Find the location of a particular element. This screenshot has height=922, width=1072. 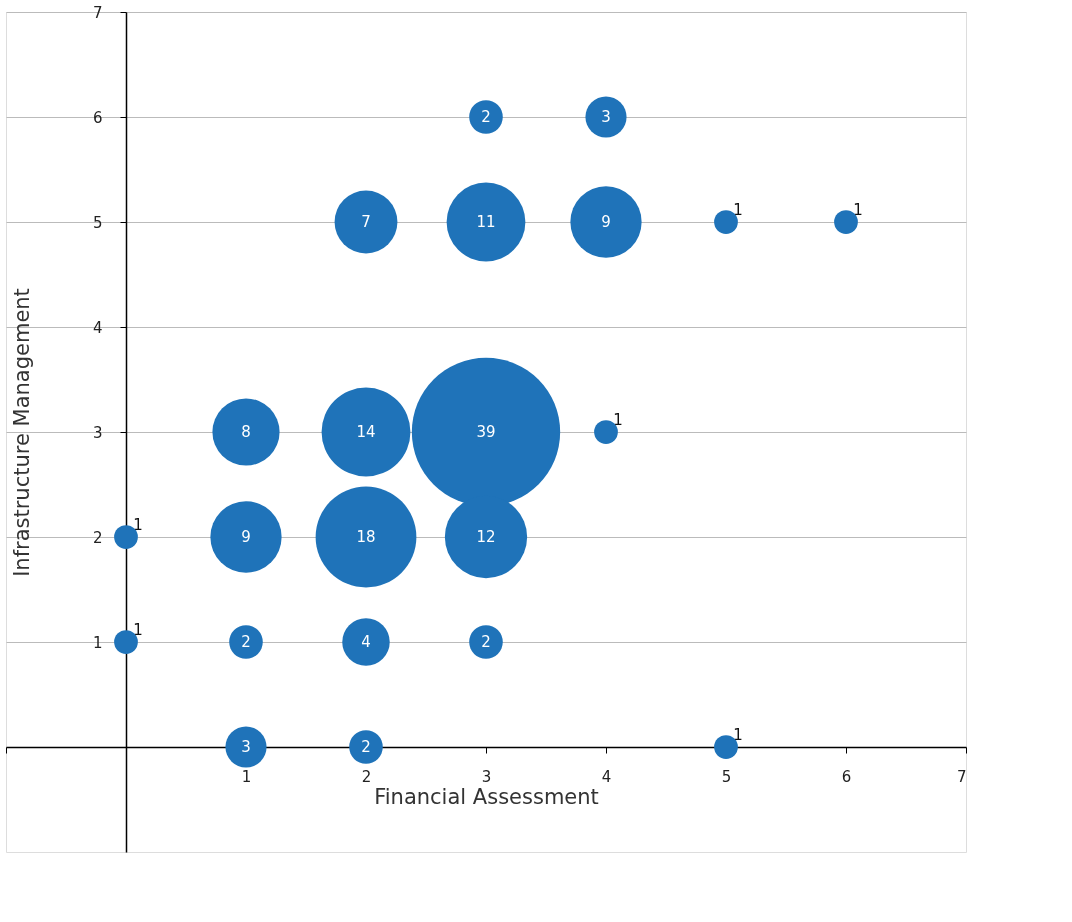

x-axis-title: Financial Assessment is located at coordinates (486, 796).